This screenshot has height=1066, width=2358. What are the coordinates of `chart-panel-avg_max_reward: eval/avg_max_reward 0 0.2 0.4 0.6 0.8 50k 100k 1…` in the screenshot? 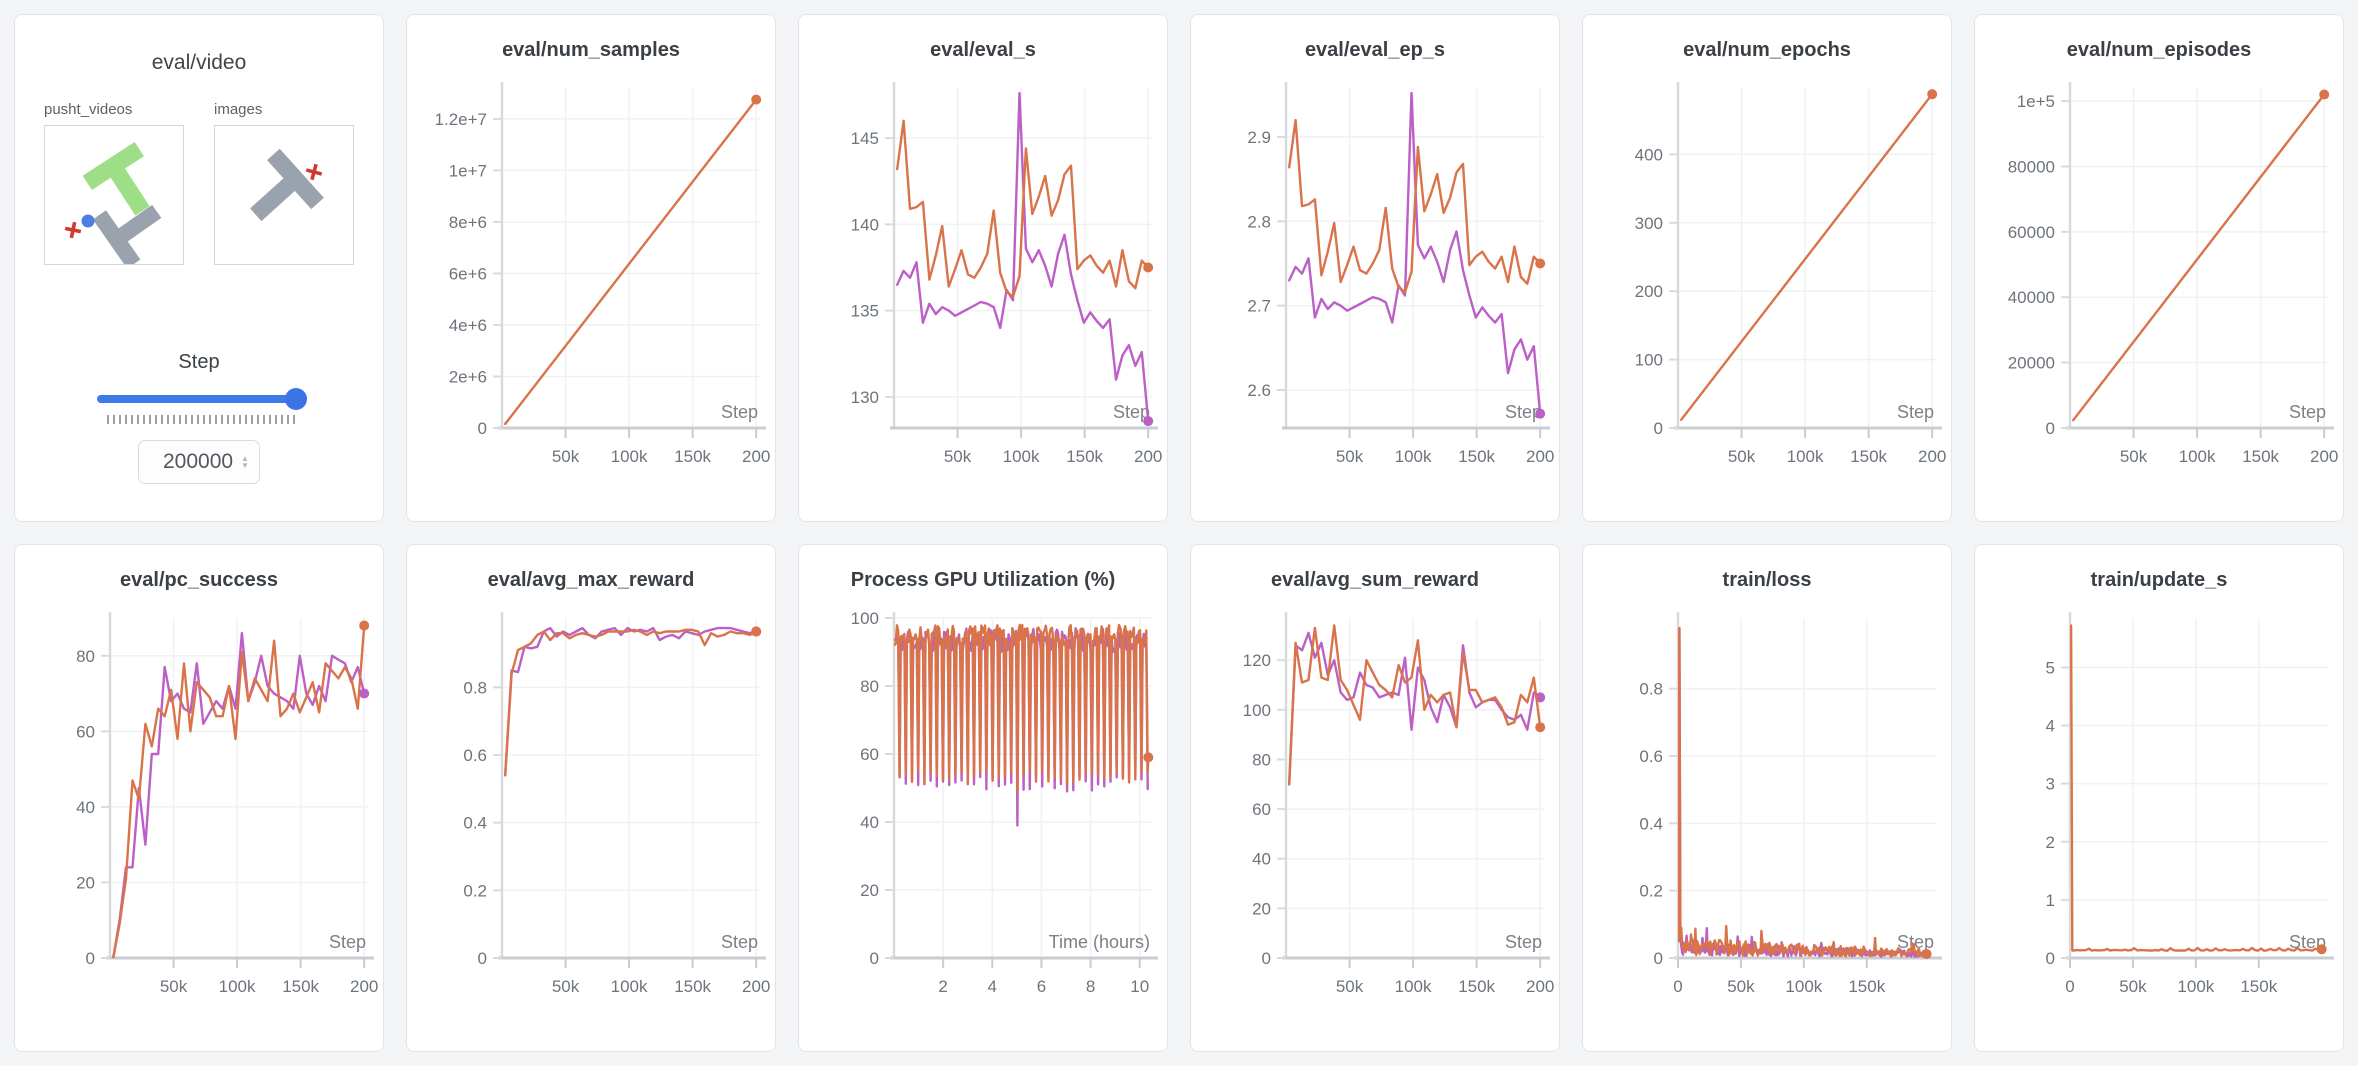 It's located at (591, 798).